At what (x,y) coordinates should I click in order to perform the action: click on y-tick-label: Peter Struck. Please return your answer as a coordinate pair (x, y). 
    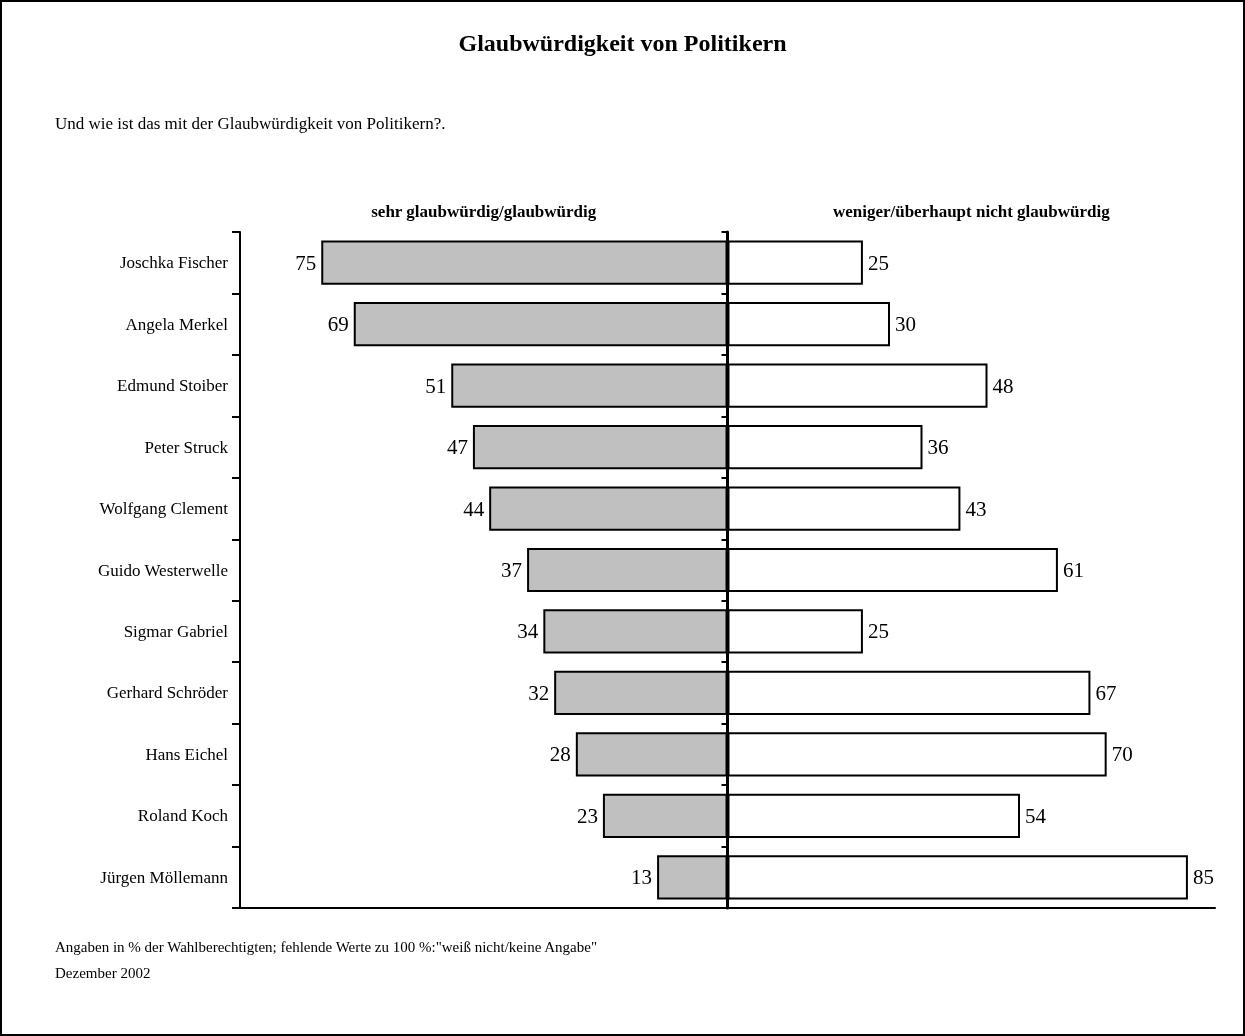
    Looking at the image, I should click on (186, 447).